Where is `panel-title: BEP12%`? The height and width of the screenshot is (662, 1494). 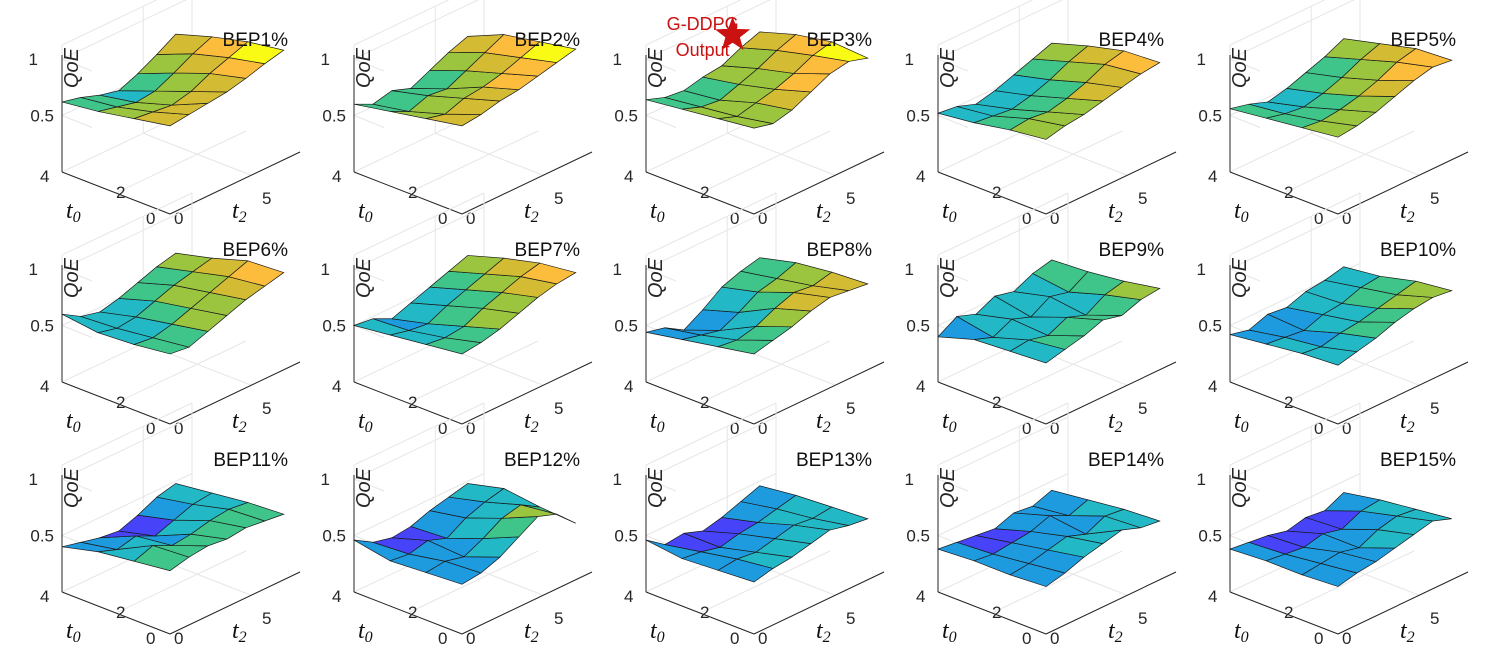 panel-title: BEP12% is located at coordinates (542, 460).